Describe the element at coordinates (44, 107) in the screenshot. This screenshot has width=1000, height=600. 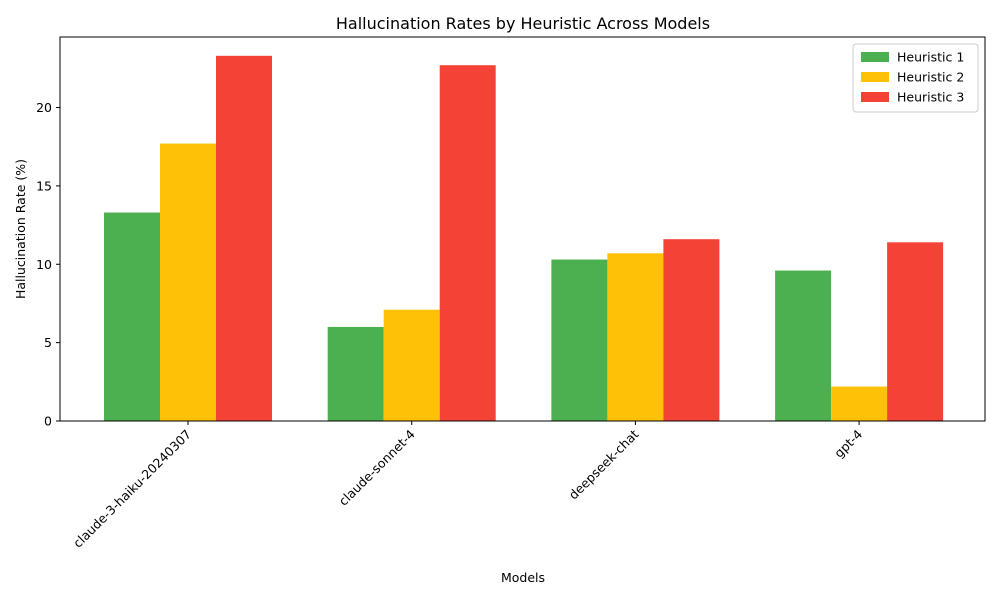
I see `y-tick-label: 20` at that location.